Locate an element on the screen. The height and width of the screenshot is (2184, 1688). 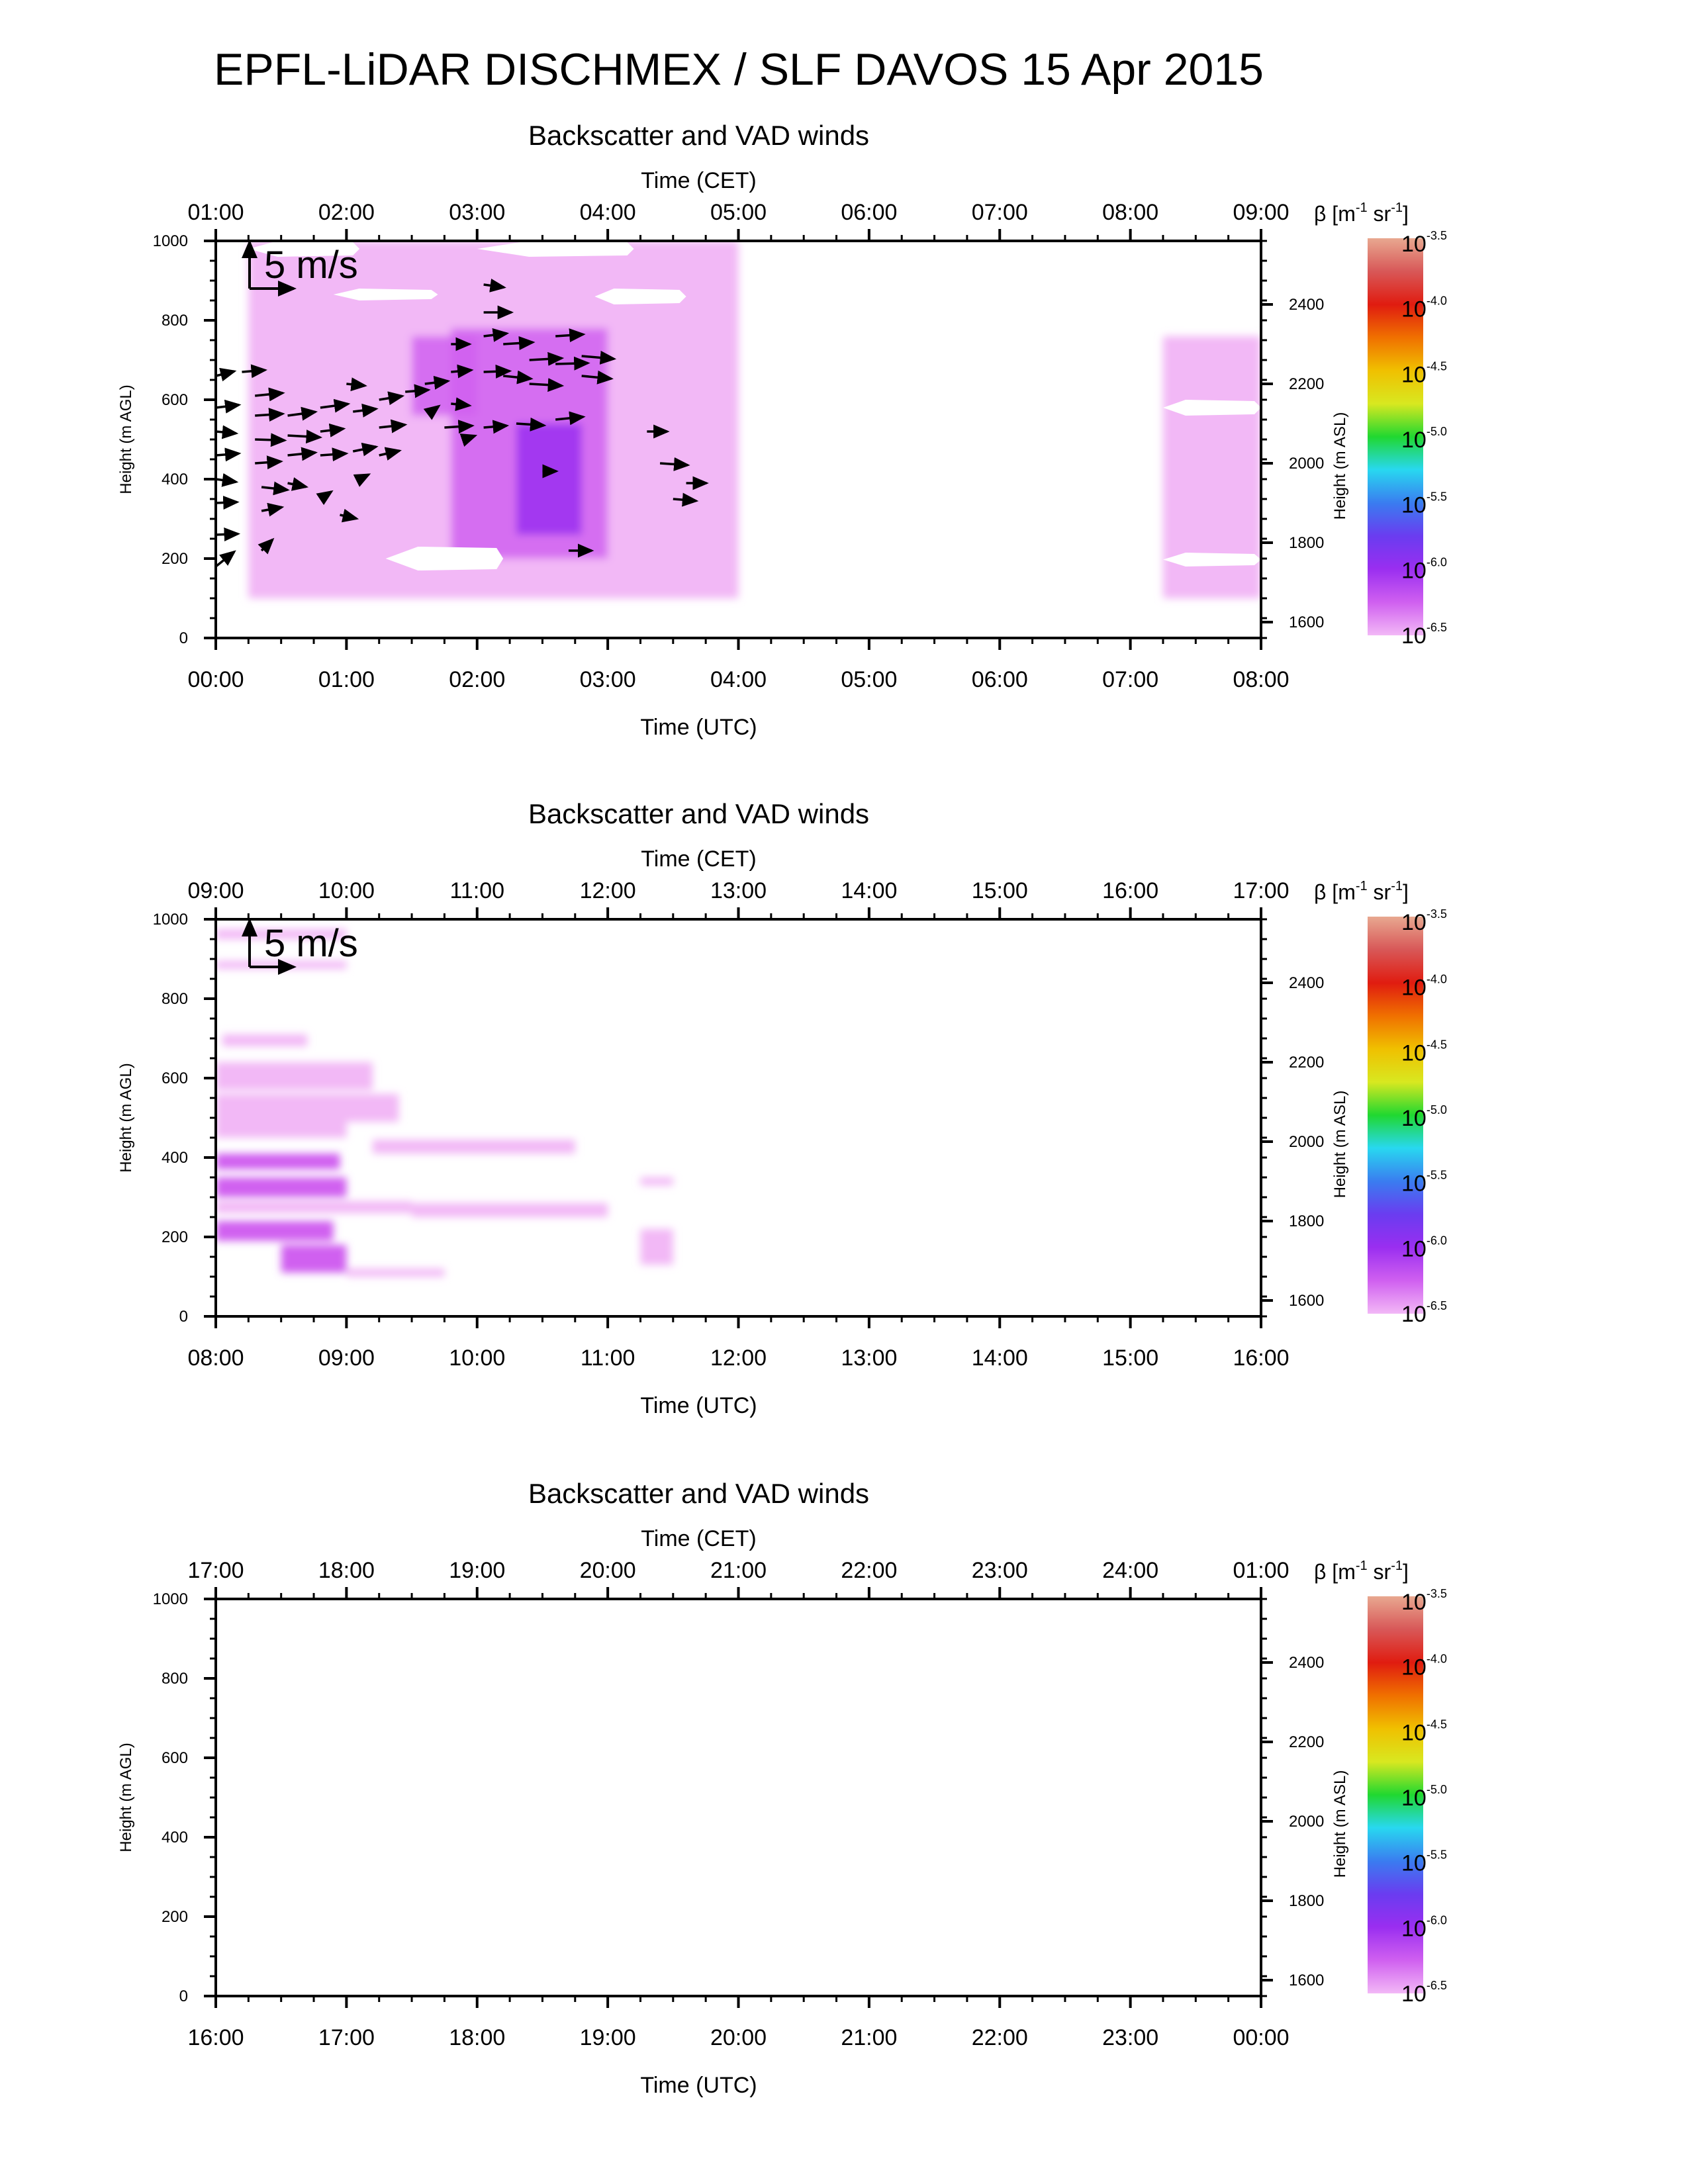
colorbar-tick-exp: -6.0 is located at coordinates (1437, 562).